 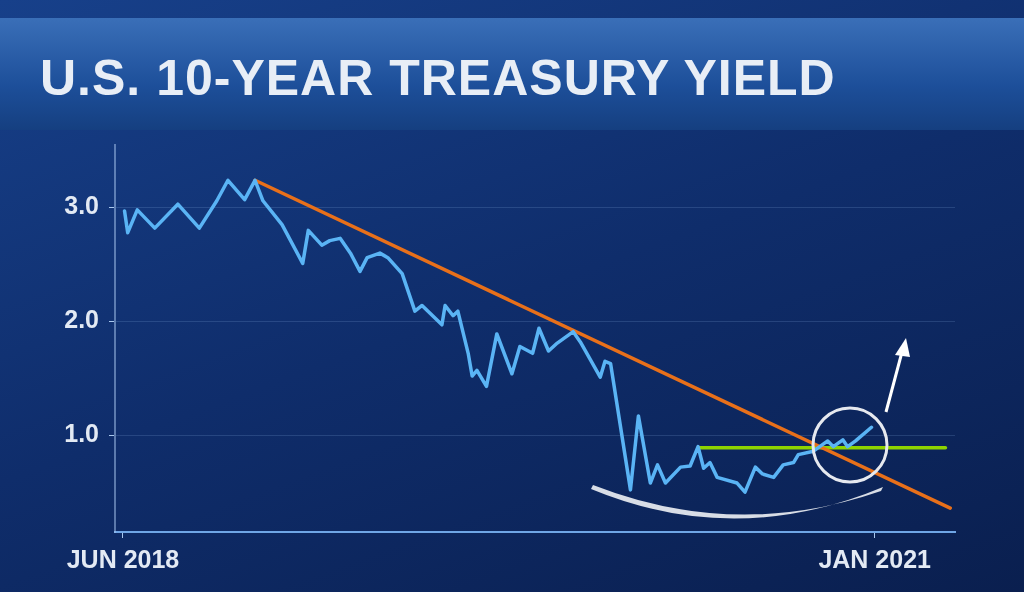 I want to click on x-tick-label: JAN 2021, so click(x=875, y=558).